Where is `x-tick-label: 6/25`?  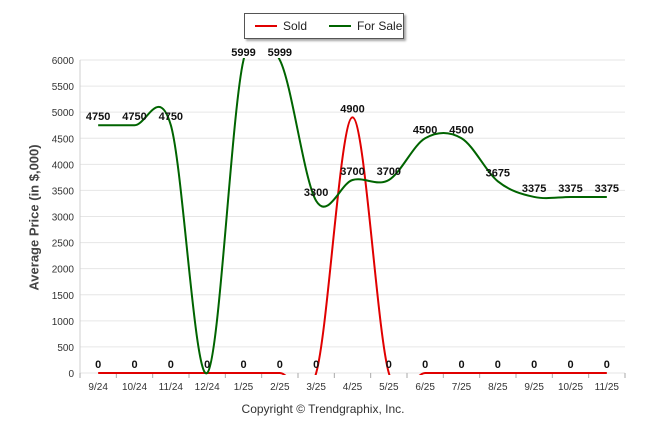 x-tick-label: 6/25 is located at coordinates (425, 387).